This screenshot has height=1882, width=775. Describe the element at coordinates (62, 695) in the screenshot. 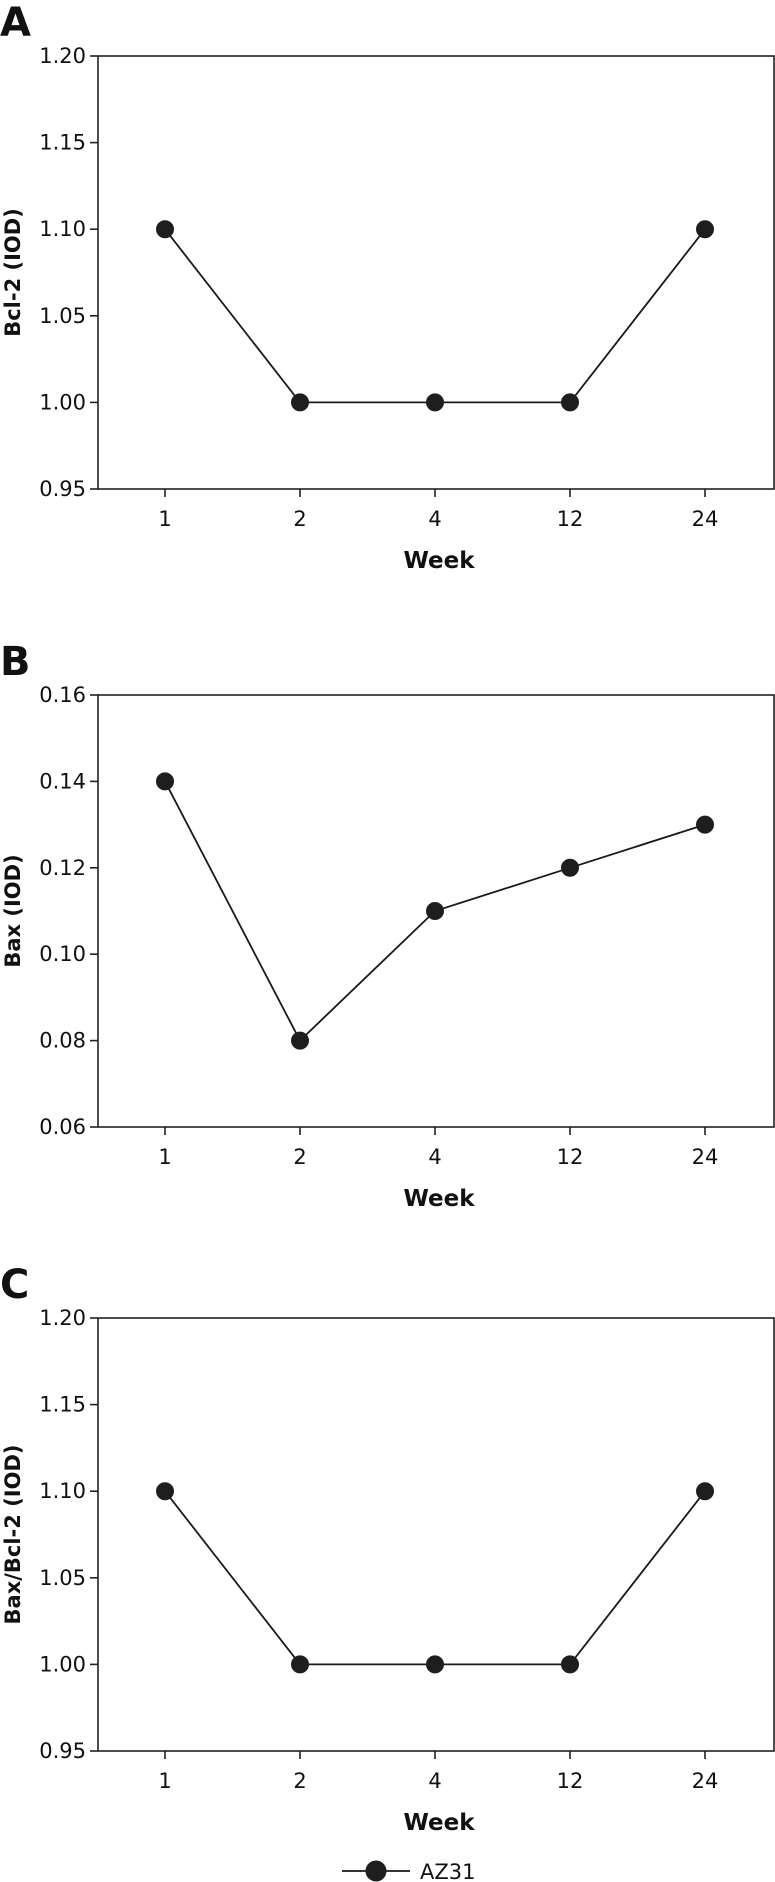

I see `y-tick-label: 0.16` at that location.